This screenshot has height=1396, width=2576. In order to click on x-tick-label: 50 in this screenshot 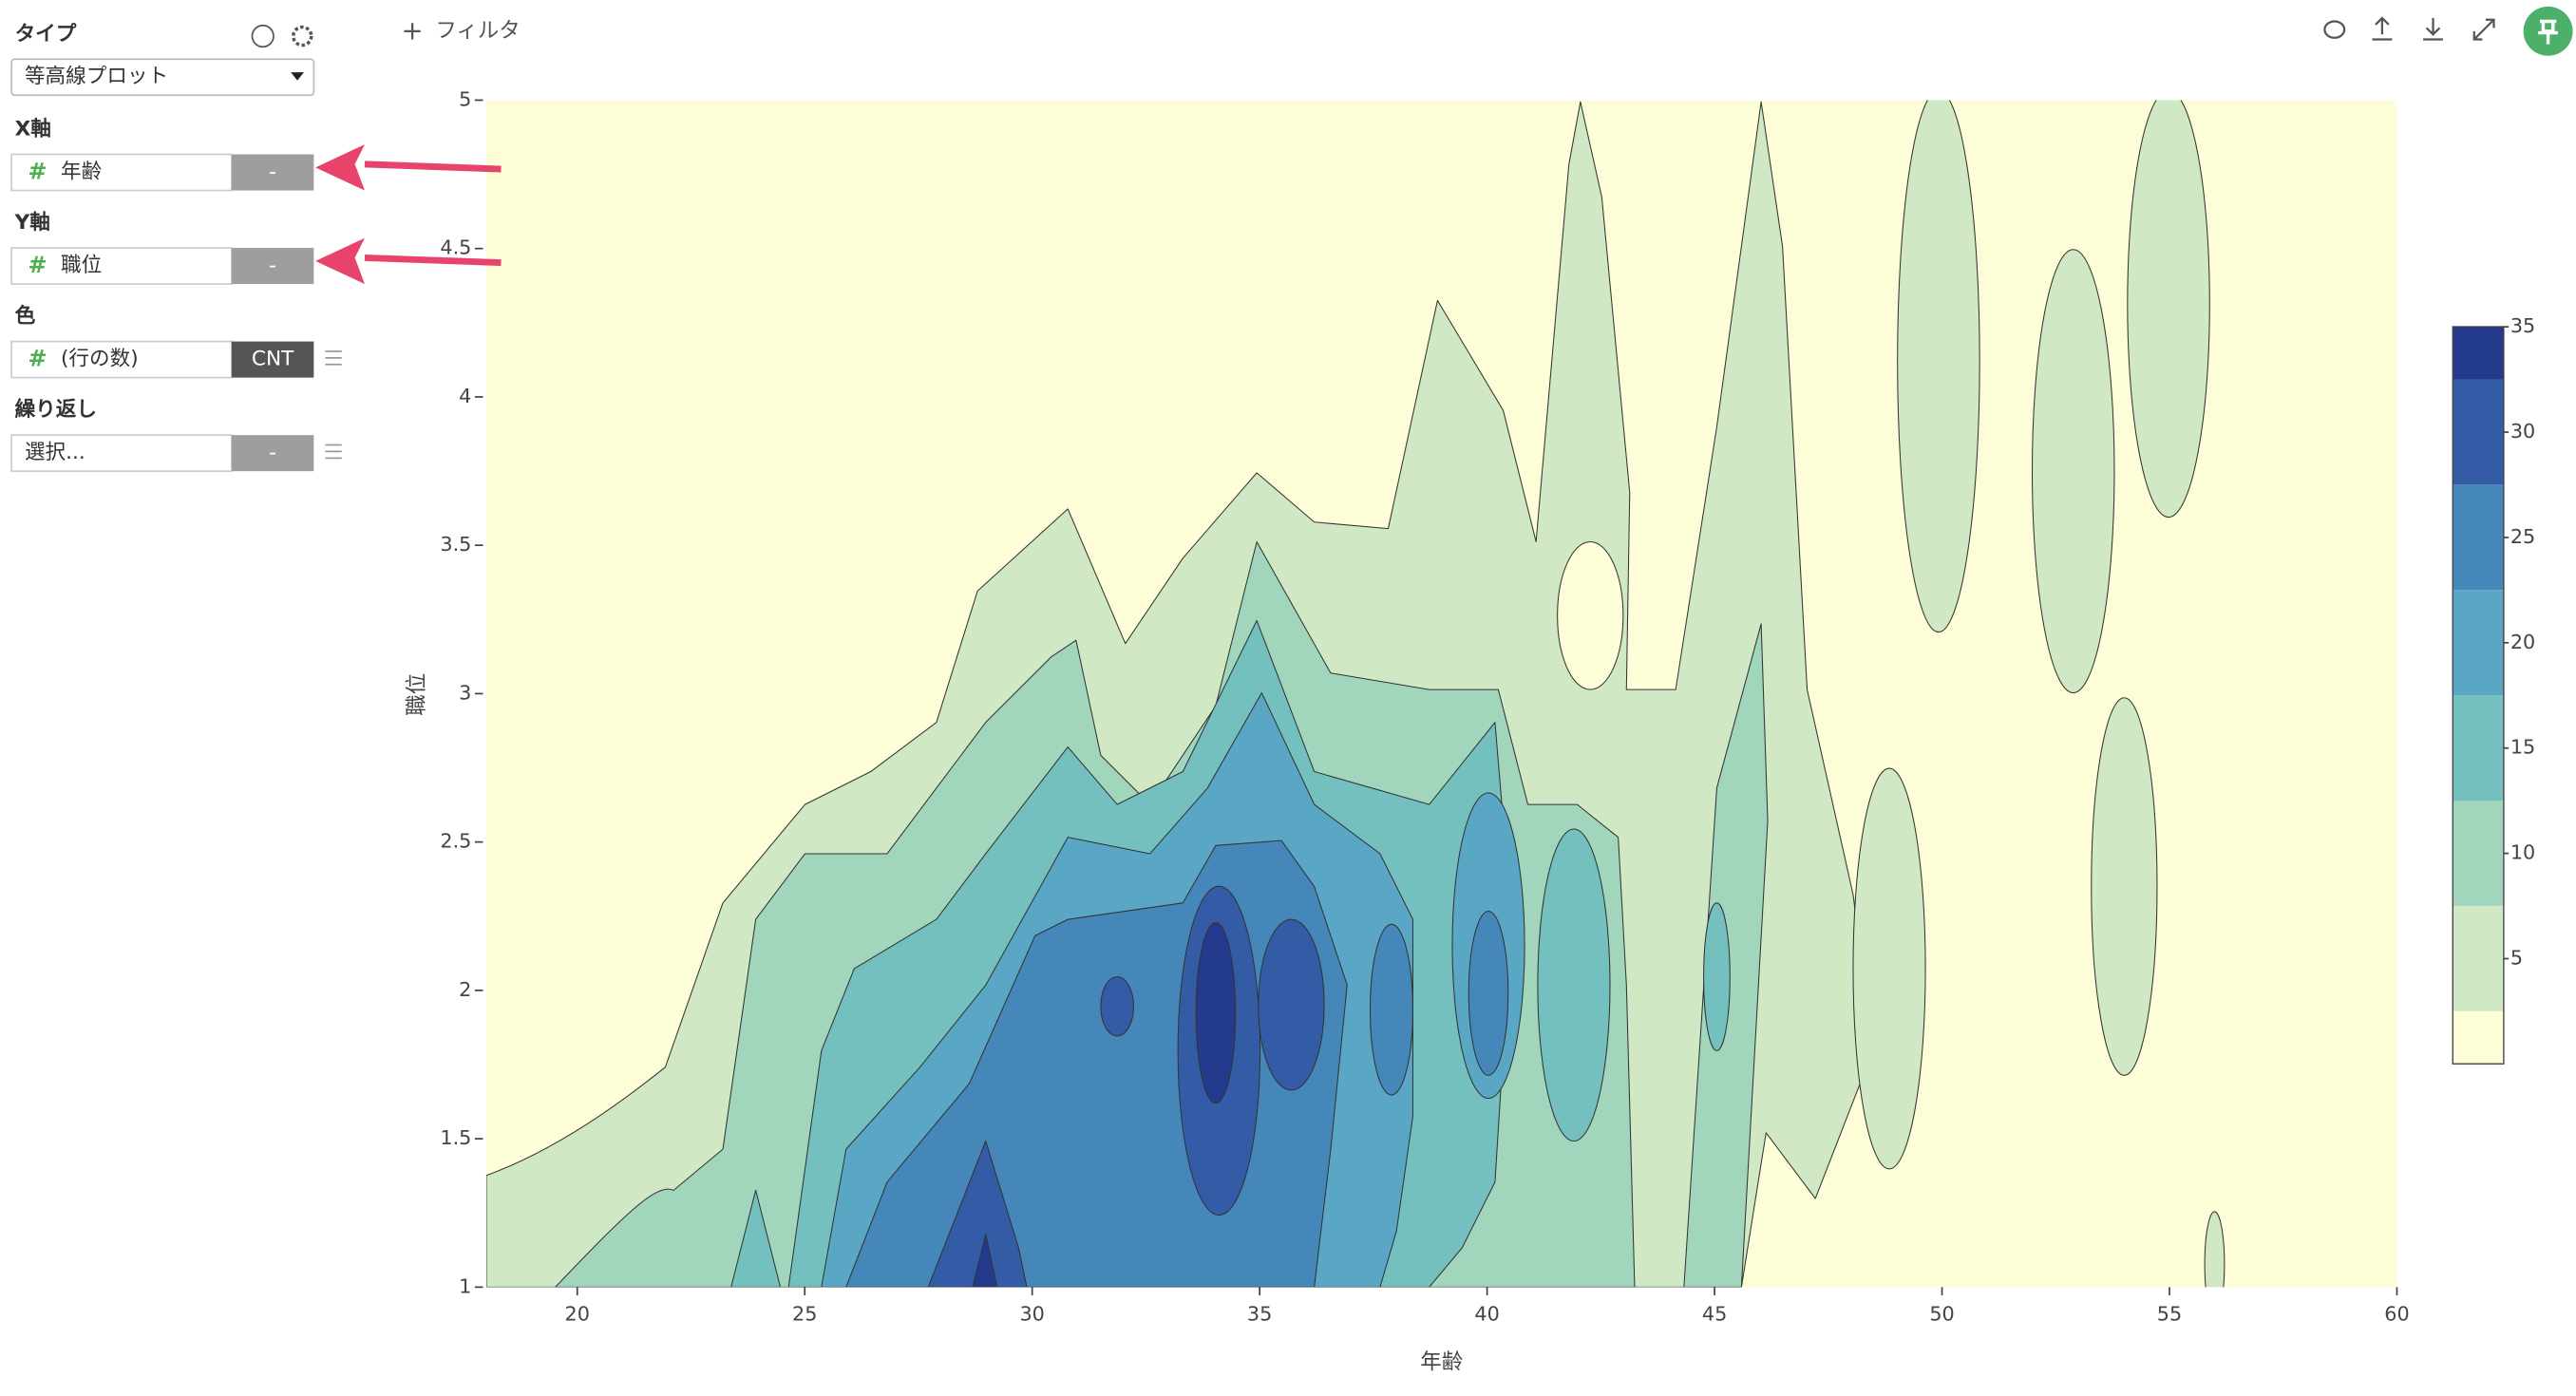, I will do `click(1941, 1314)`.